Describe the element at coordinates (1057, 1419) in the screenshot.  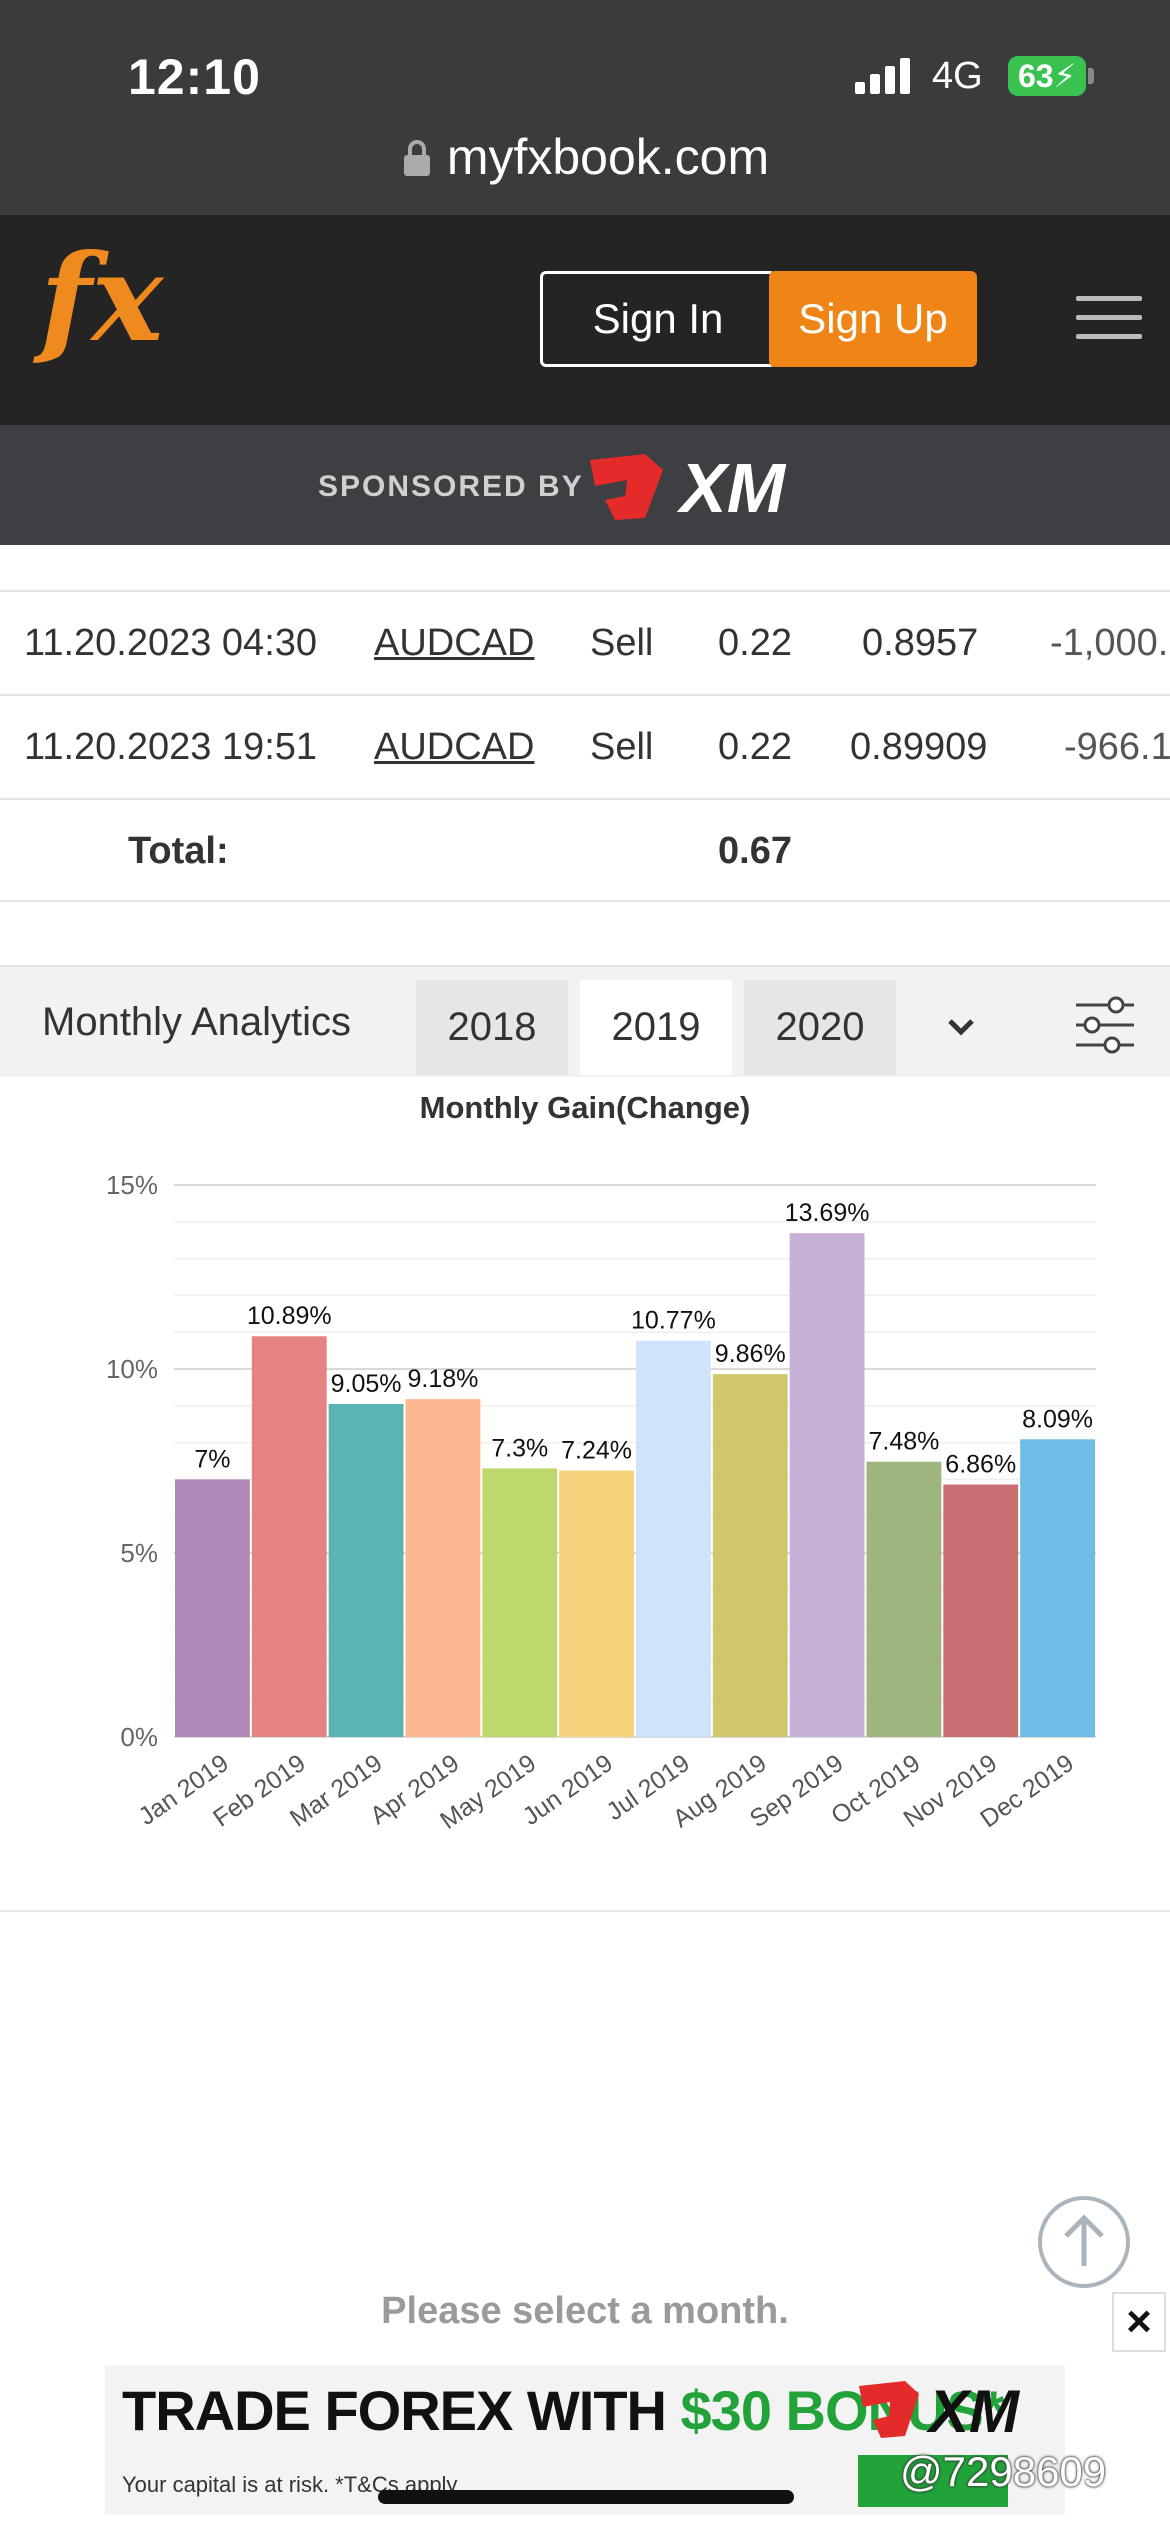
I see `data-label: 8.09%` at that location.